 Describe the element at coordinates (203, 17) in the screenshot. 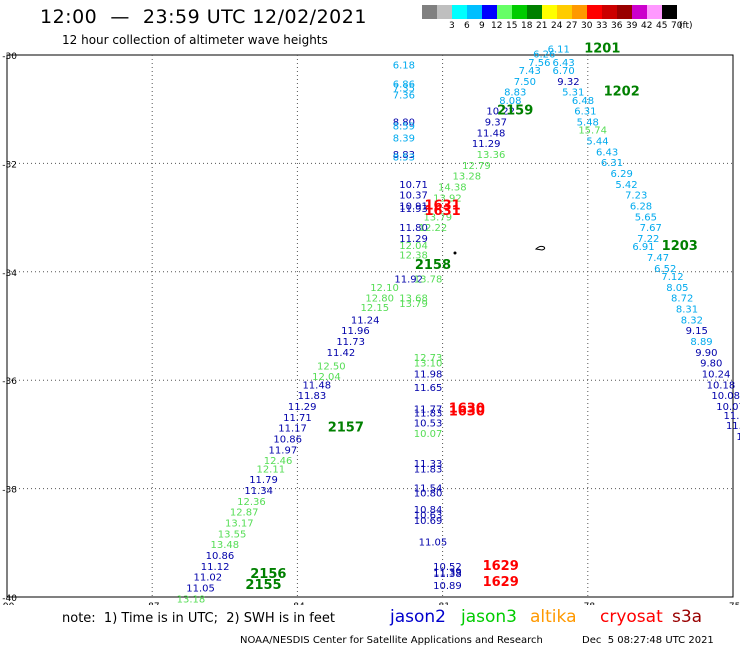

I see `page-title: 12:00 — 23:59 UTC 12/02/2021` at that location.